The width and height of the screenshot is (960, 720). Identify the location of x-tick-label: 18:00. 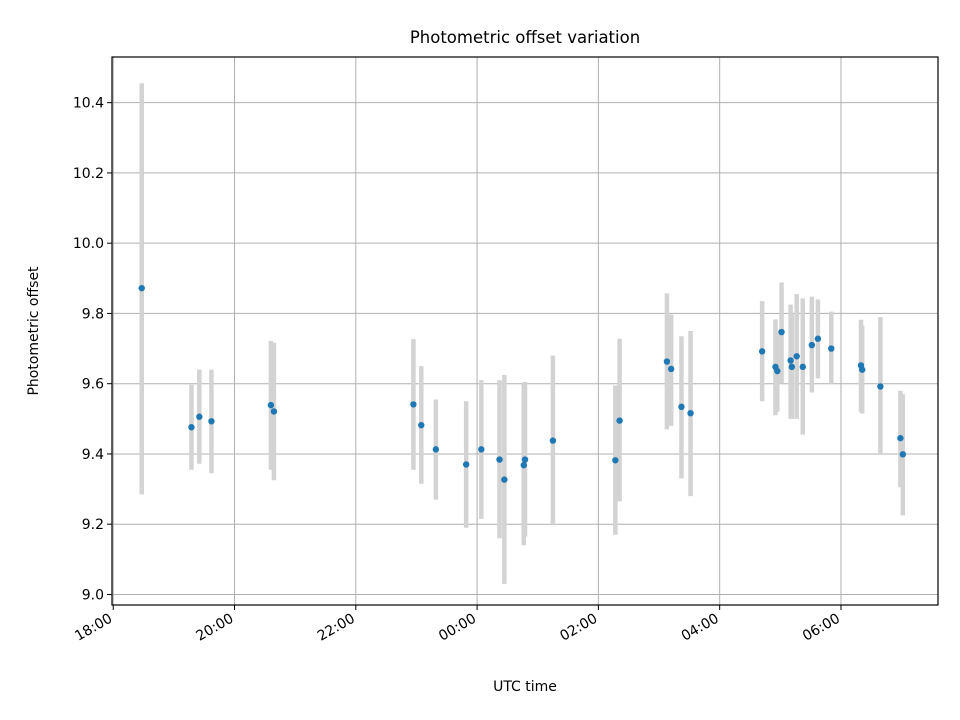
(93, 628).